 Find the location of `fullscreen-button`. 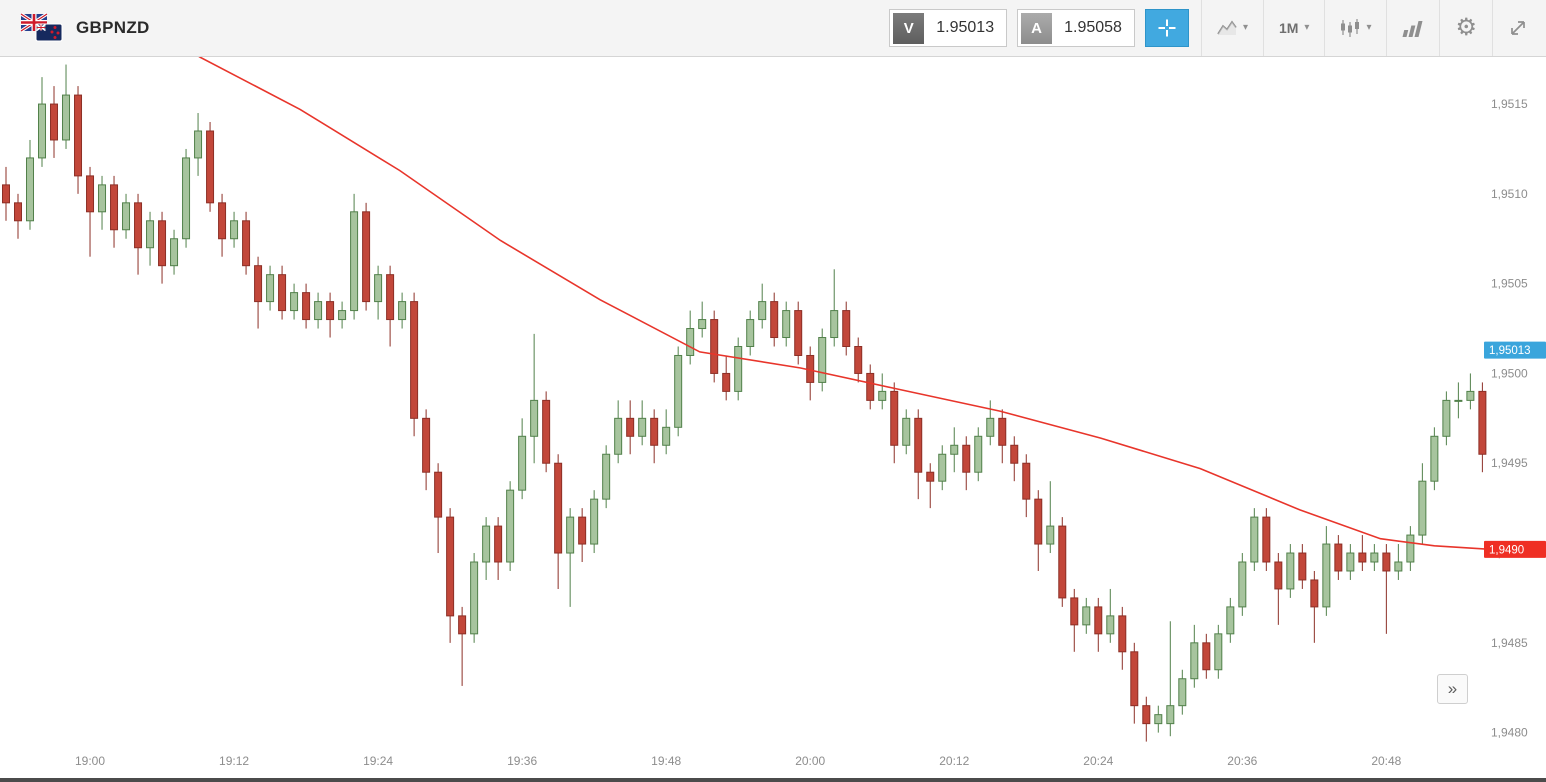

fullscreen-button is located at coordinates (1519, 28).